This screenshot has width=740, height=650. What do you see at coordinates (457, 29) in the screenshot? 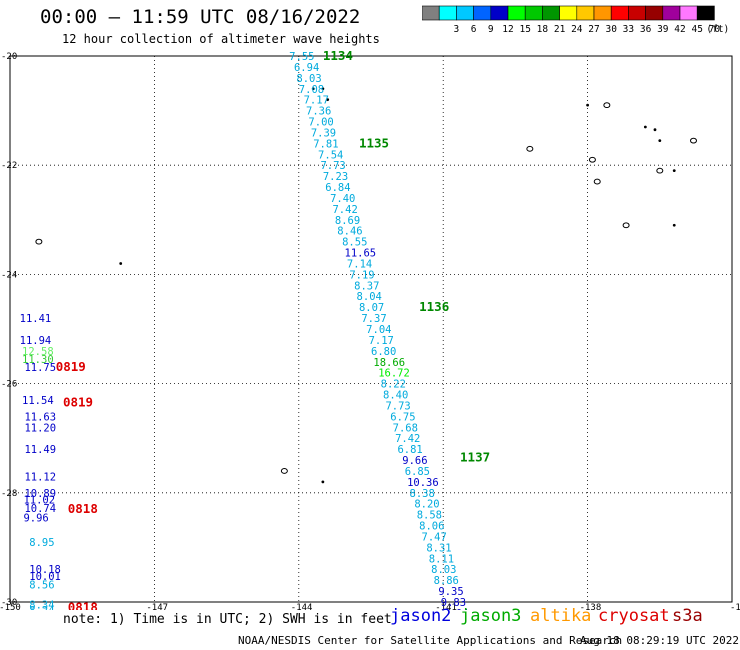
I see `color-bin-label: 3` at bounding box center [457, 29].